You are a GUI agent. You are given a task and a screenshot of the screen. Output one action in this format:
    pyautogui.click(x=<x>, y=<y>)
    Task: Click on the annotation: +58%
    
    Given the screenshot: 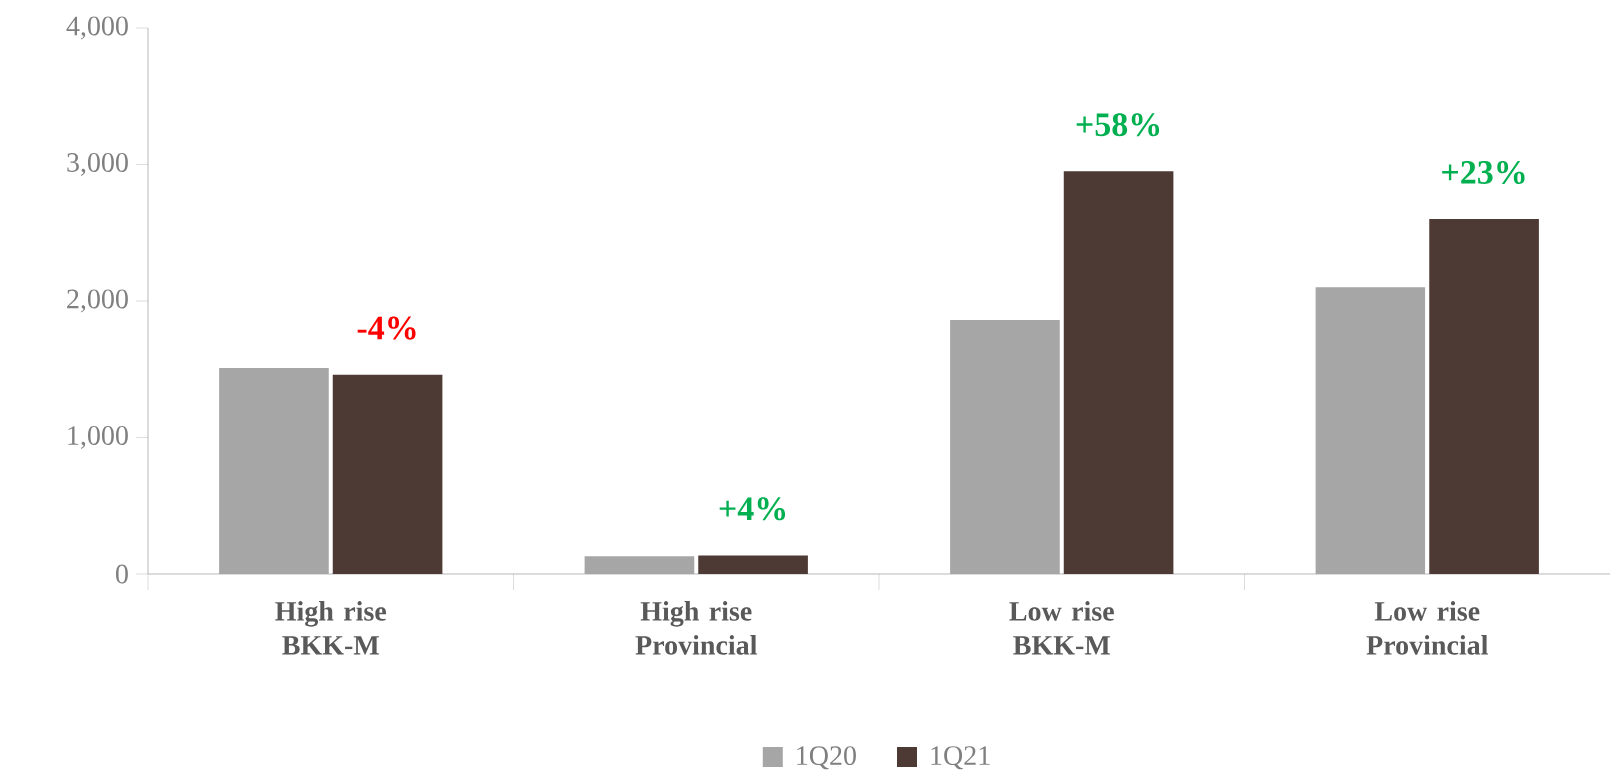 What is the action you would take?
    pyautogui.click(x=1118, y=125)
    